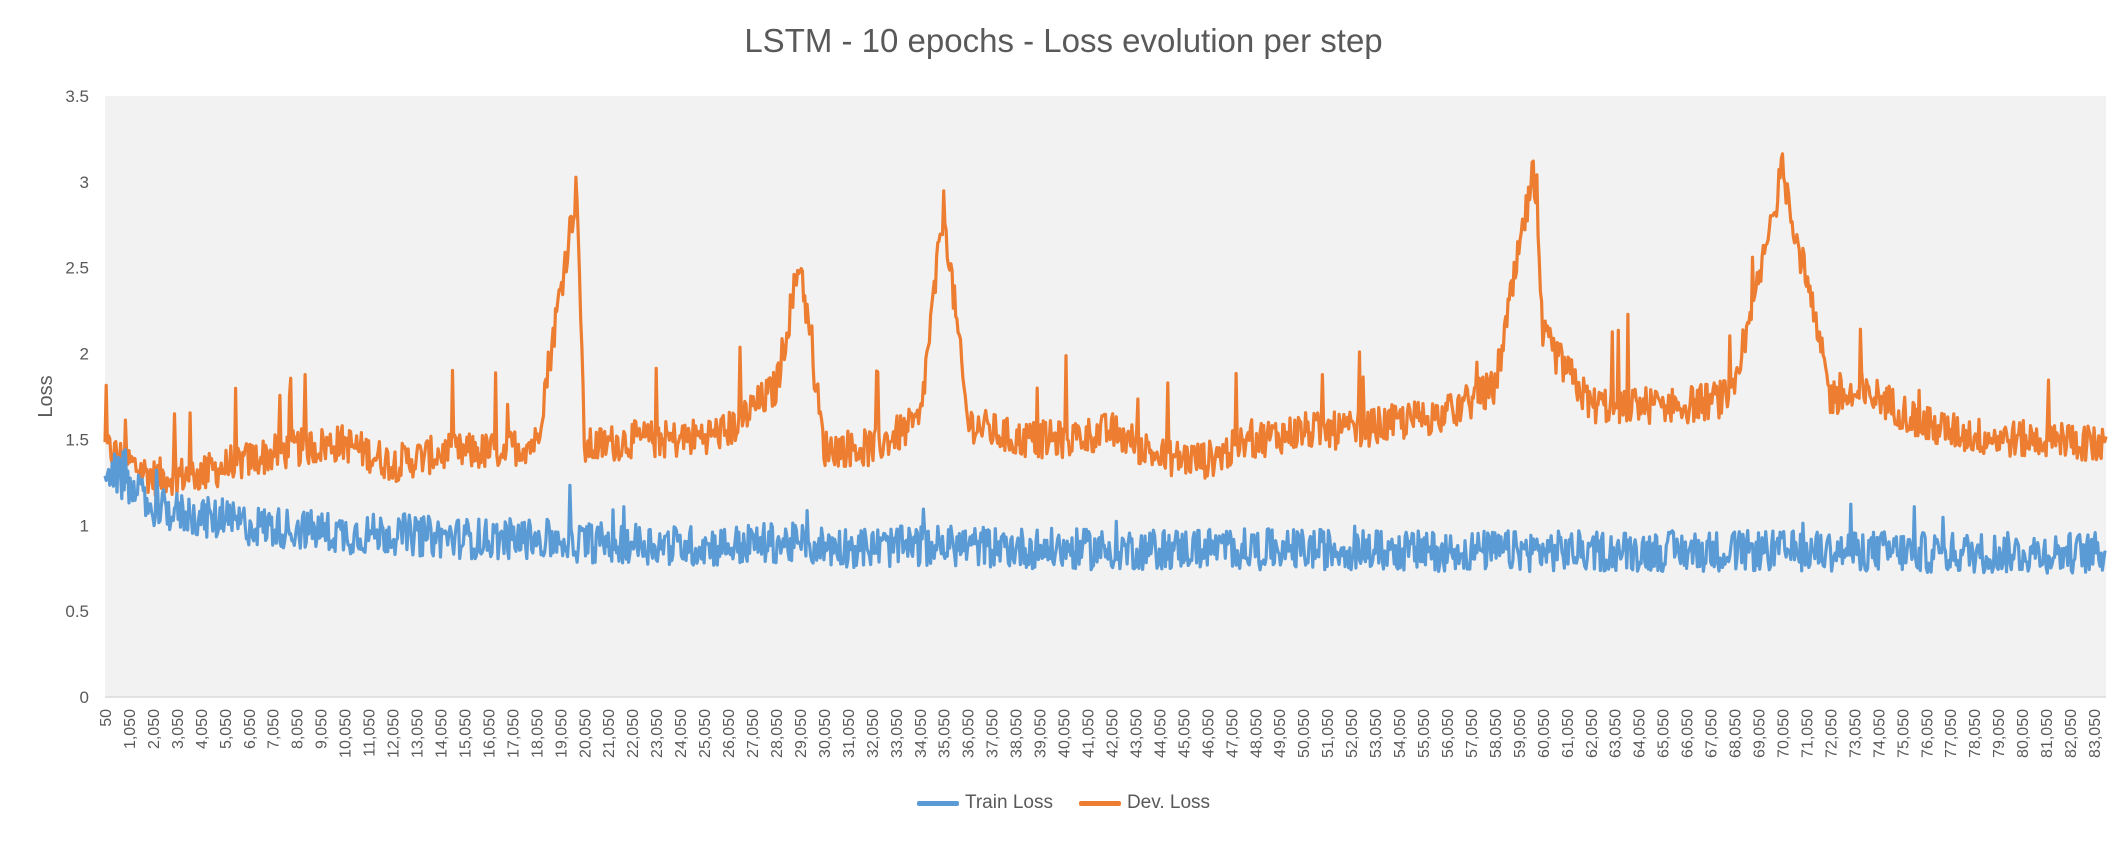  Describe the element at coordinates (969, 733) in the screenshot. I see `x-tick-label: 36,050` at that location.